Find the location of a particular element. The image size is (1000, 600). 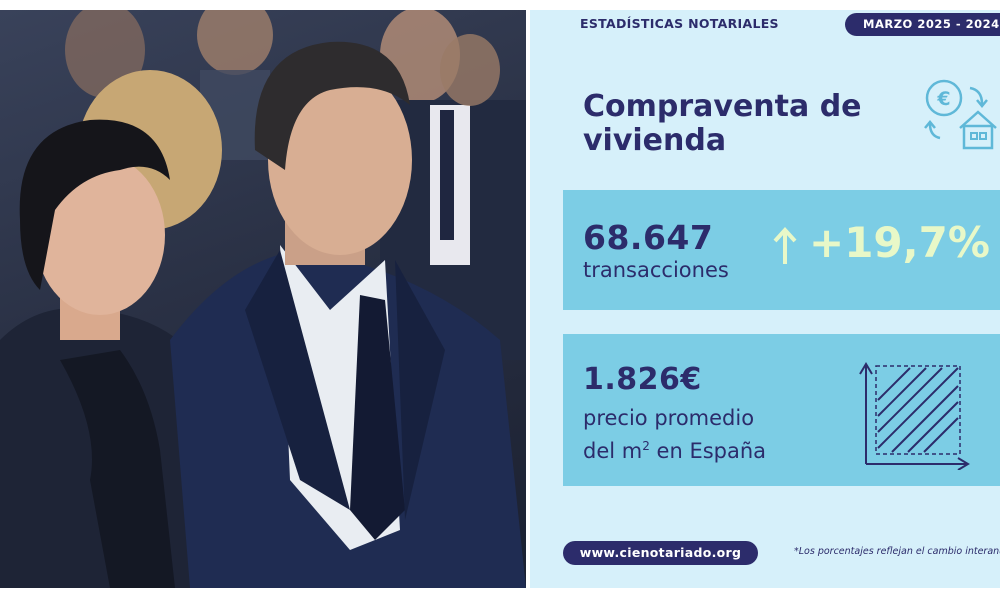

website-link: www.cienotariado.org is located at coordinates (660, 553).